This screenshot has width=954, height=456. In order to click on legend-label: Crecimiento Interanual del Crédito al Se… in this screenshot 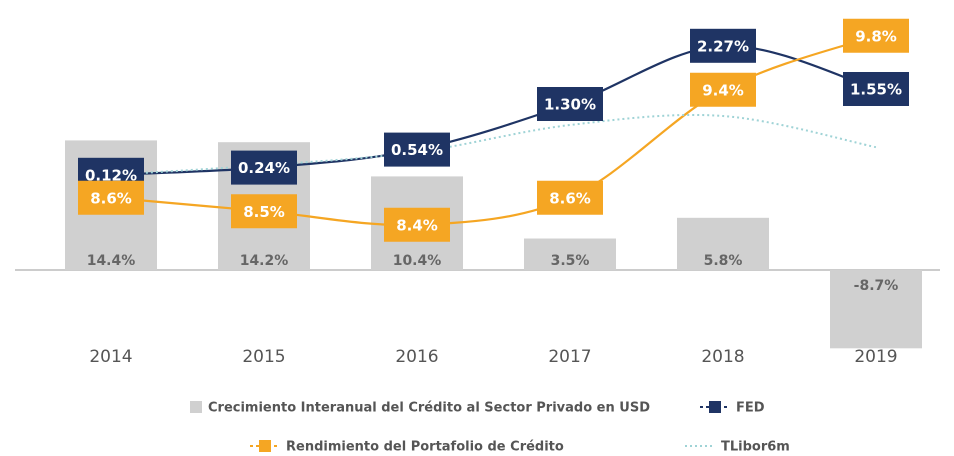, I will do `click(429, 408)`.